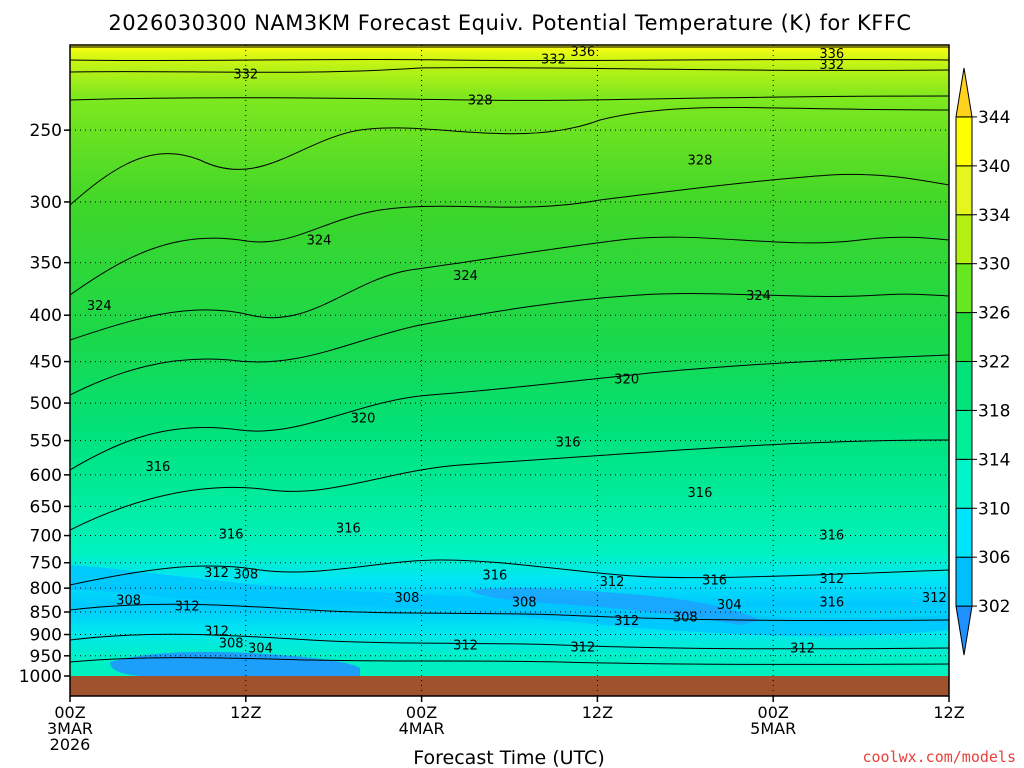 The image size is (1024, 768). I want to click on credit-text: coolwx.com/models, so click(939, 757).